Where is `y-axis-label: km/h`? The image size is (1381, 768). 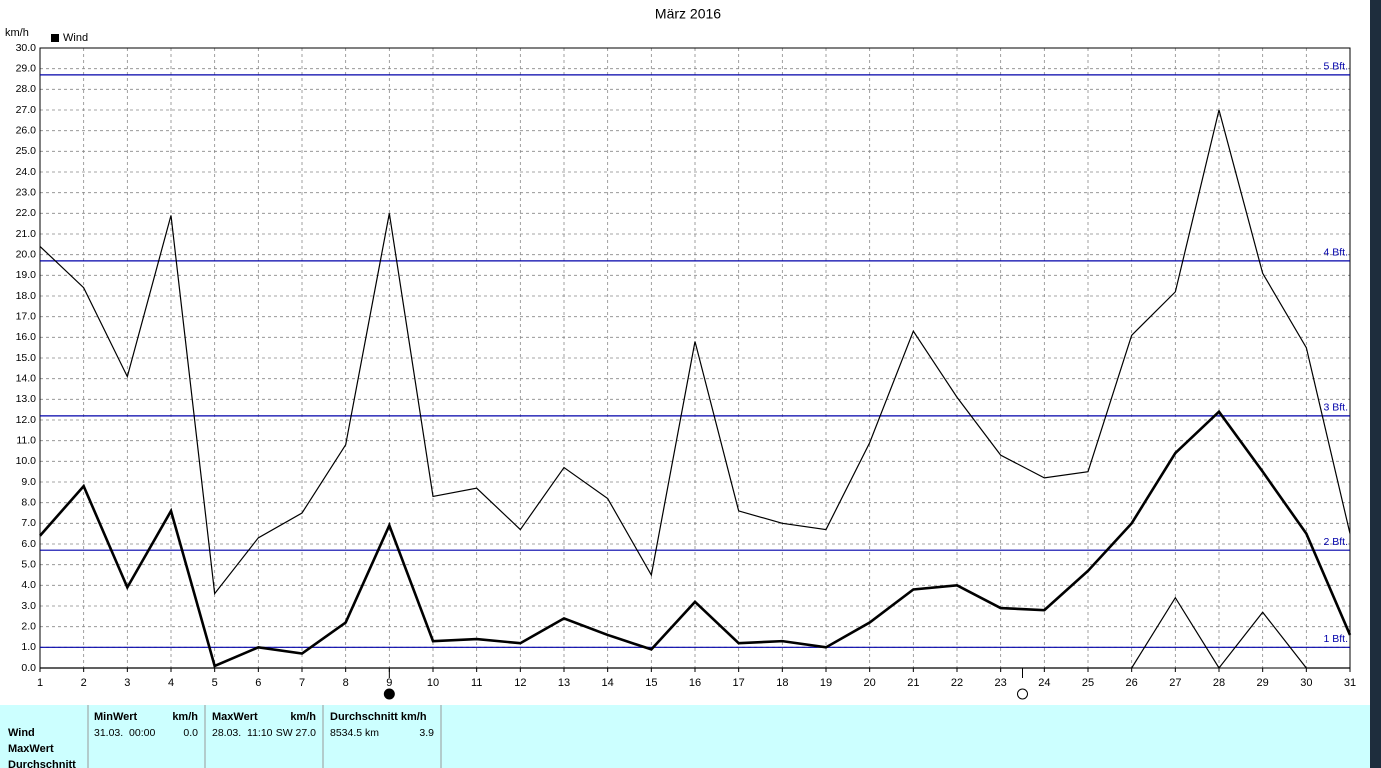
y-axis-label: km/h is located at coordinates (17, 33).